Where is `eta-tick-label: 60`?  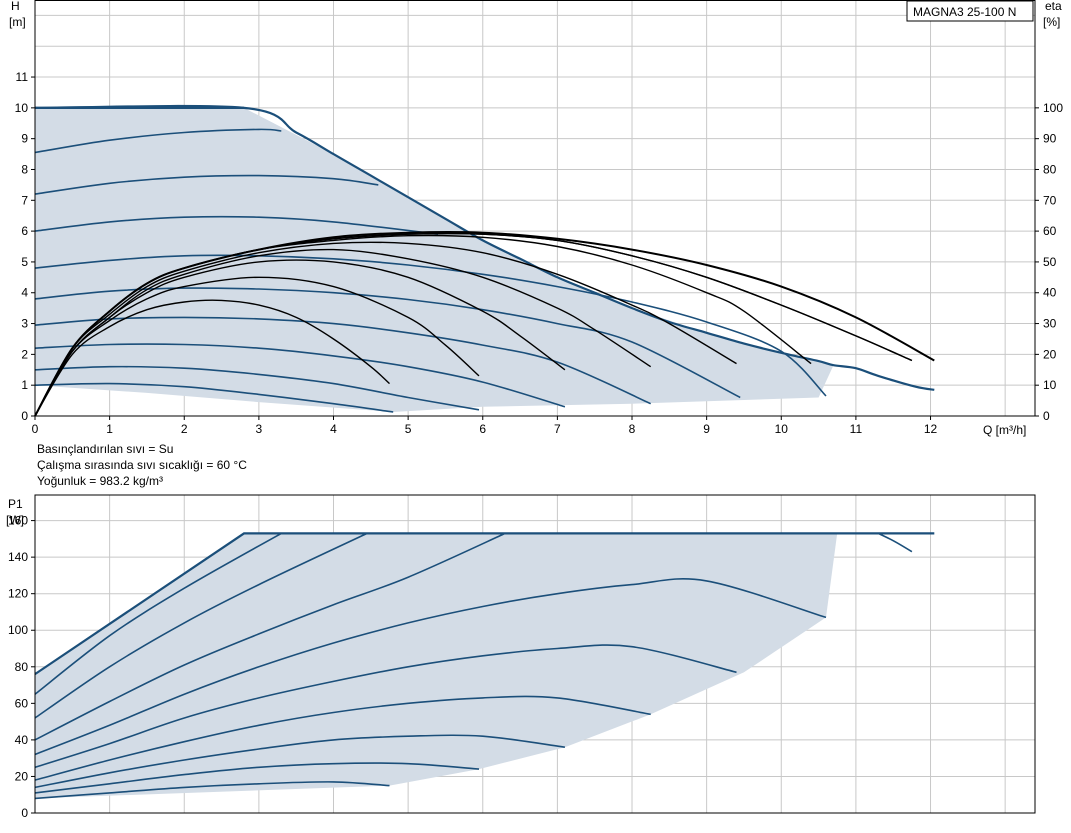 eta-tick-label: 60 is located at coordinates (1050, 231).